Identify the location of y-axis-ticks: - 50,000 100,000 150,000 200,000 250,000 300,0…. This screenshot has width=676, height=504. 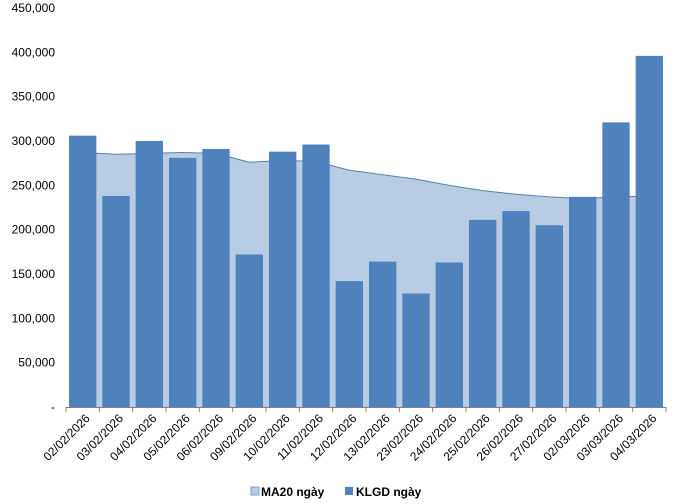
(34, 207).